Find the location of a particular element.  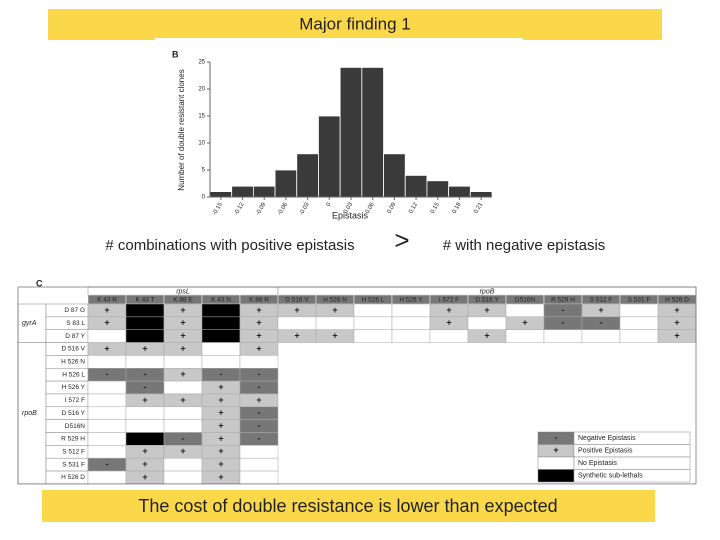

column-header-label: H 526 Y is located at coordinates (411, 300).